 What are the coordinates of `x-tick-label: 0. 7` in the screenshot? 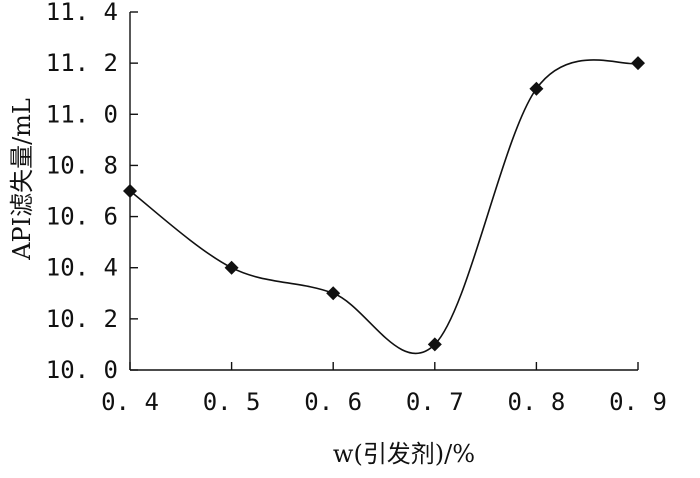 It's located at (435, 402).